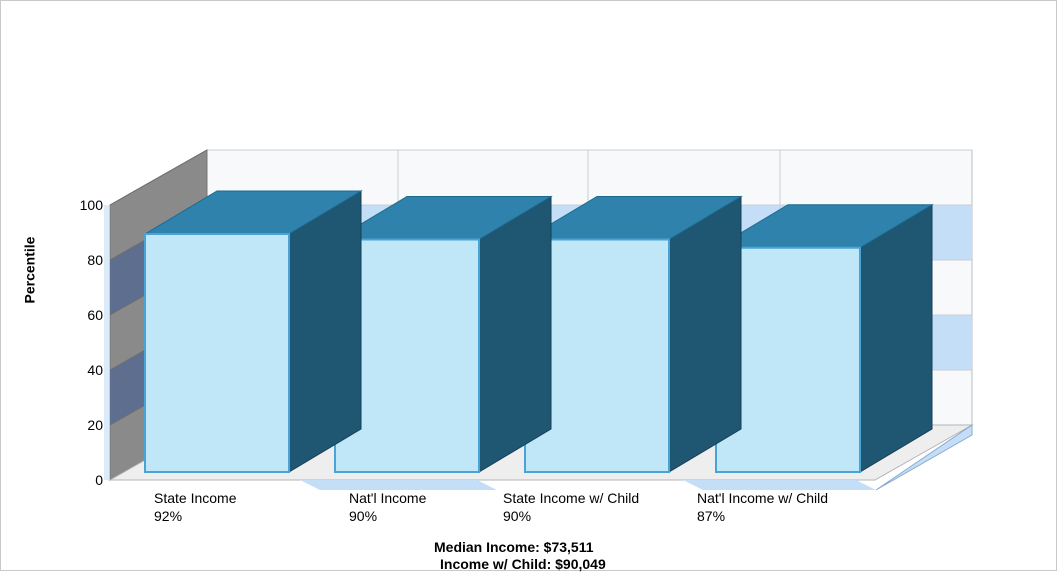 The image size is (1059, 573). What do you see at coordinates (711, 516) in the screenshot?
I see `value-label: 87%` at bounding box center [711, 516].